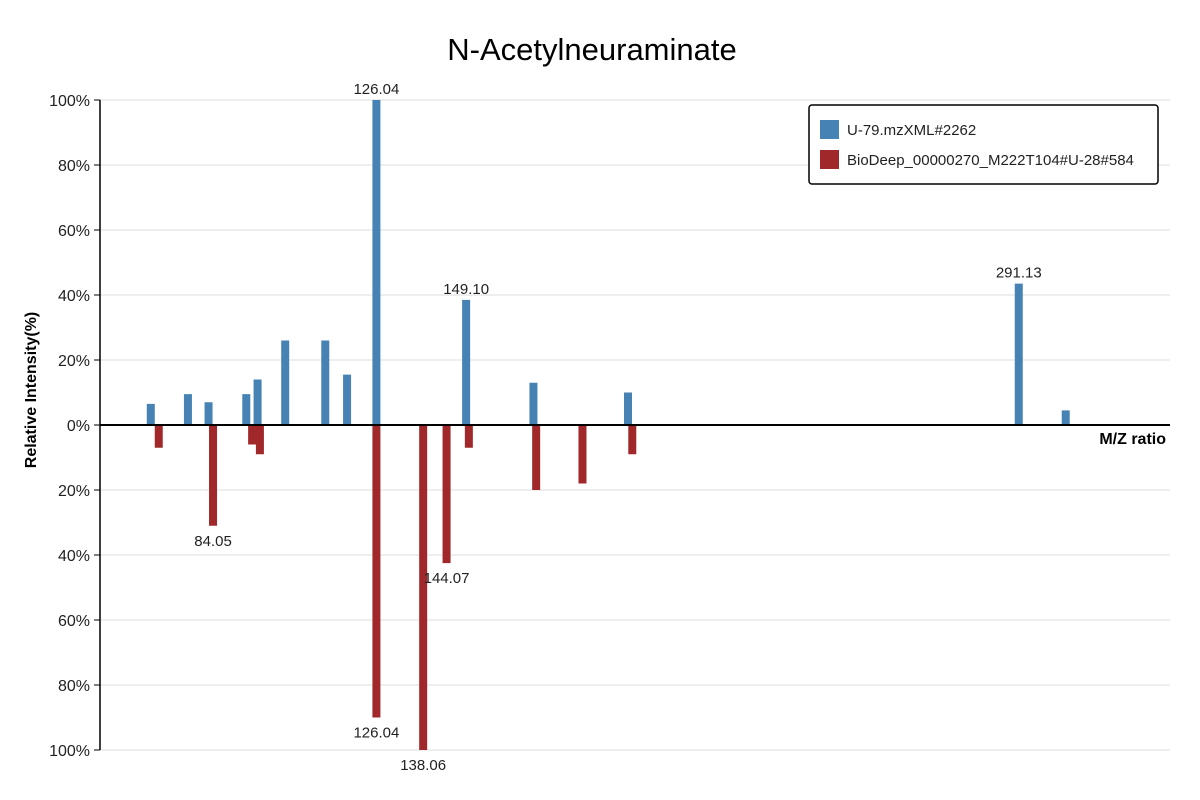 The height and width of the screenshot is (800, 1200). I want to click on peak-label: 149.10, so click(466, 289).